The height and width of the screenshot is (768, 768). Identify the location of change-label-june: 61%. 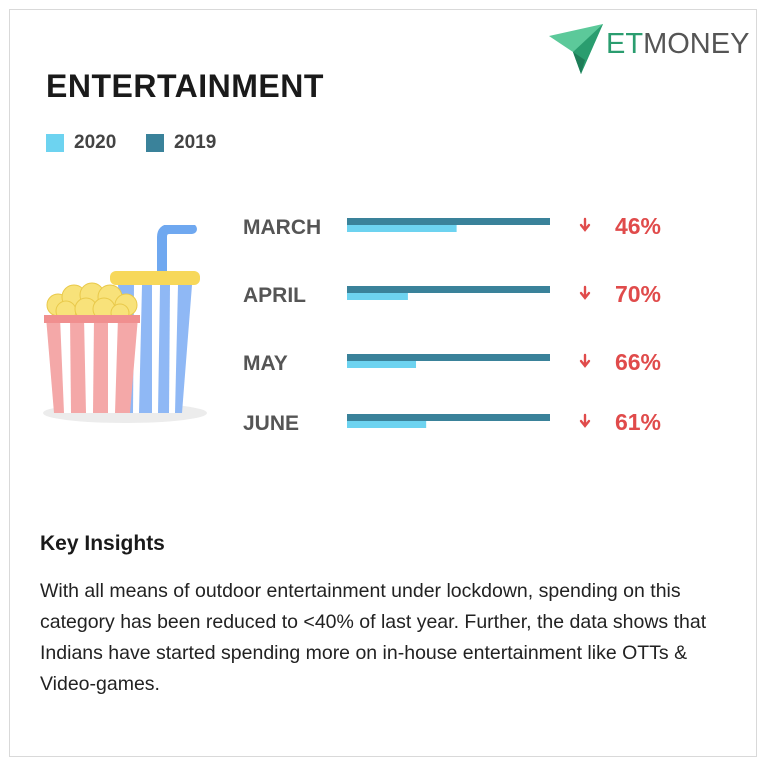
(638, 422).